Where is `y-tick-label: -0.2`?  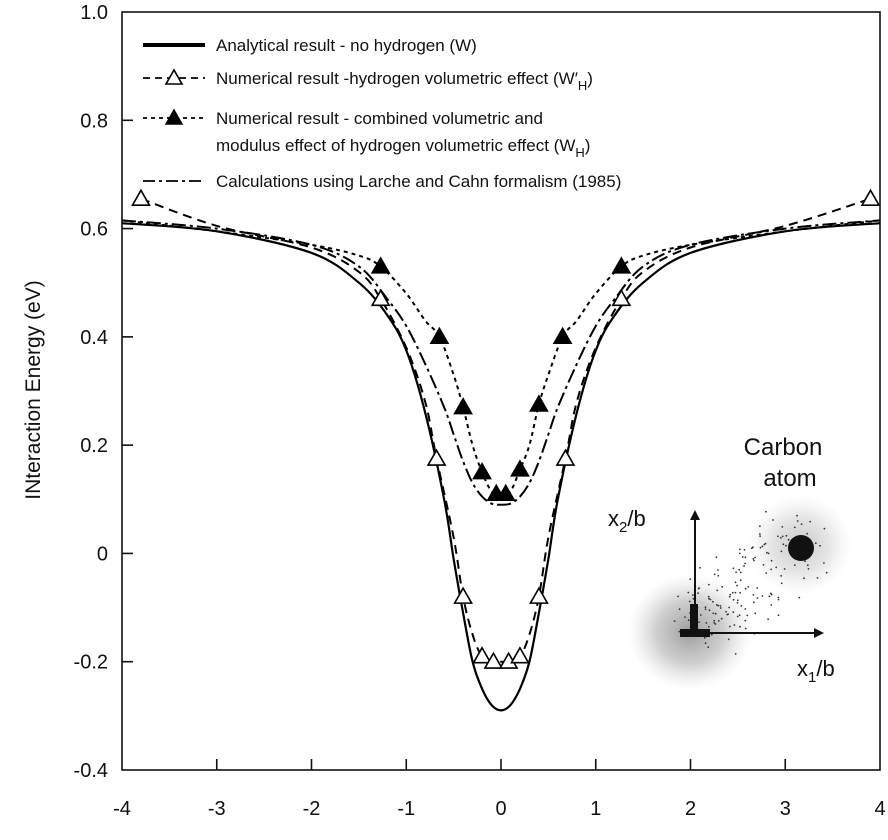 y-tick-label: -0.2 is located at coordinates (91, 663).